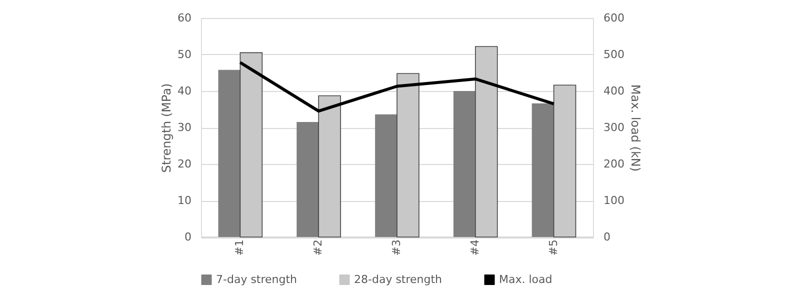 Image resolution: width=800 pixels, height=292 pixels. Describe the element at coordinates (185, 91) in the screenshot. I see `y-tick-label: 40` at that location.